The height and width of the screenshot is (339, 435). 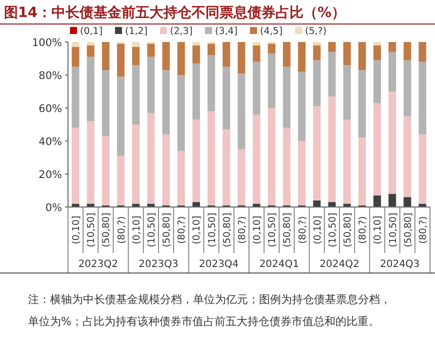 I want to click on text: 2024Q1, so click(x=279, y=264).